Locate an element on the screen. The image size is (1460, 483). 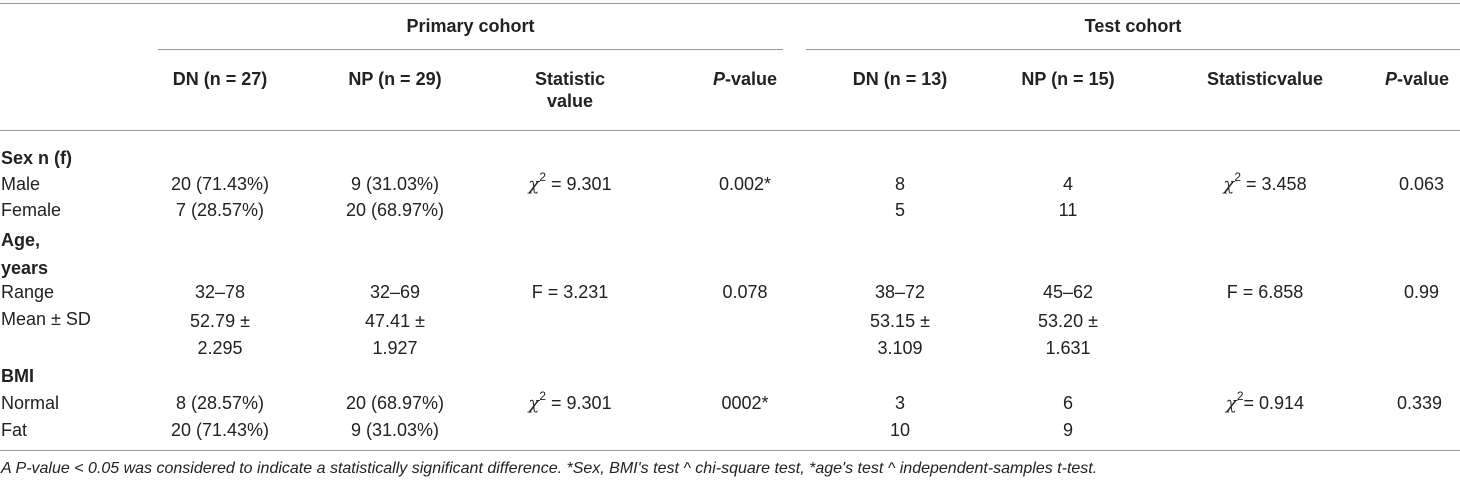
row-female-label: Female is located at coordinates (31, 210).